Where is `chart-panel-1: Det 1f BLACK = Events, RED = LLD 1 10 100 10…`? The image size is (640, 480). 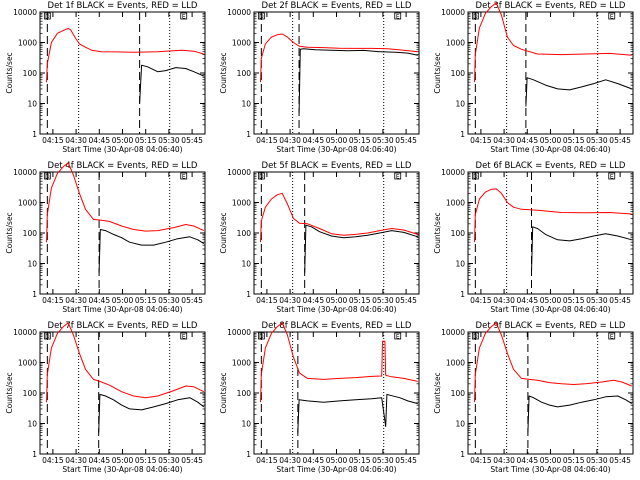
chart-panel-1: Det 1f BLACK = Events, RED = LLD 1 10 100 10… is located at coordinates (105, 77).